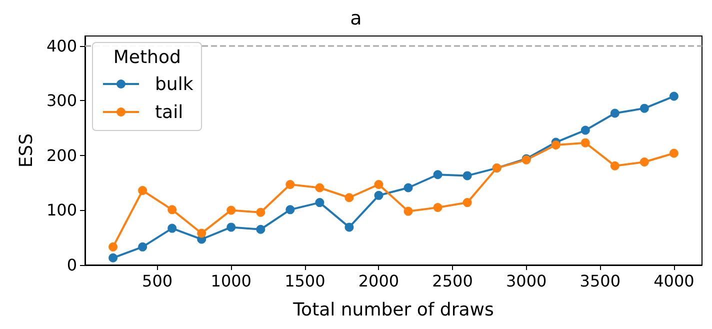 This screenshot has height=329, width=712. I want to click on x-tick-label: 1500, so click(305, 281).